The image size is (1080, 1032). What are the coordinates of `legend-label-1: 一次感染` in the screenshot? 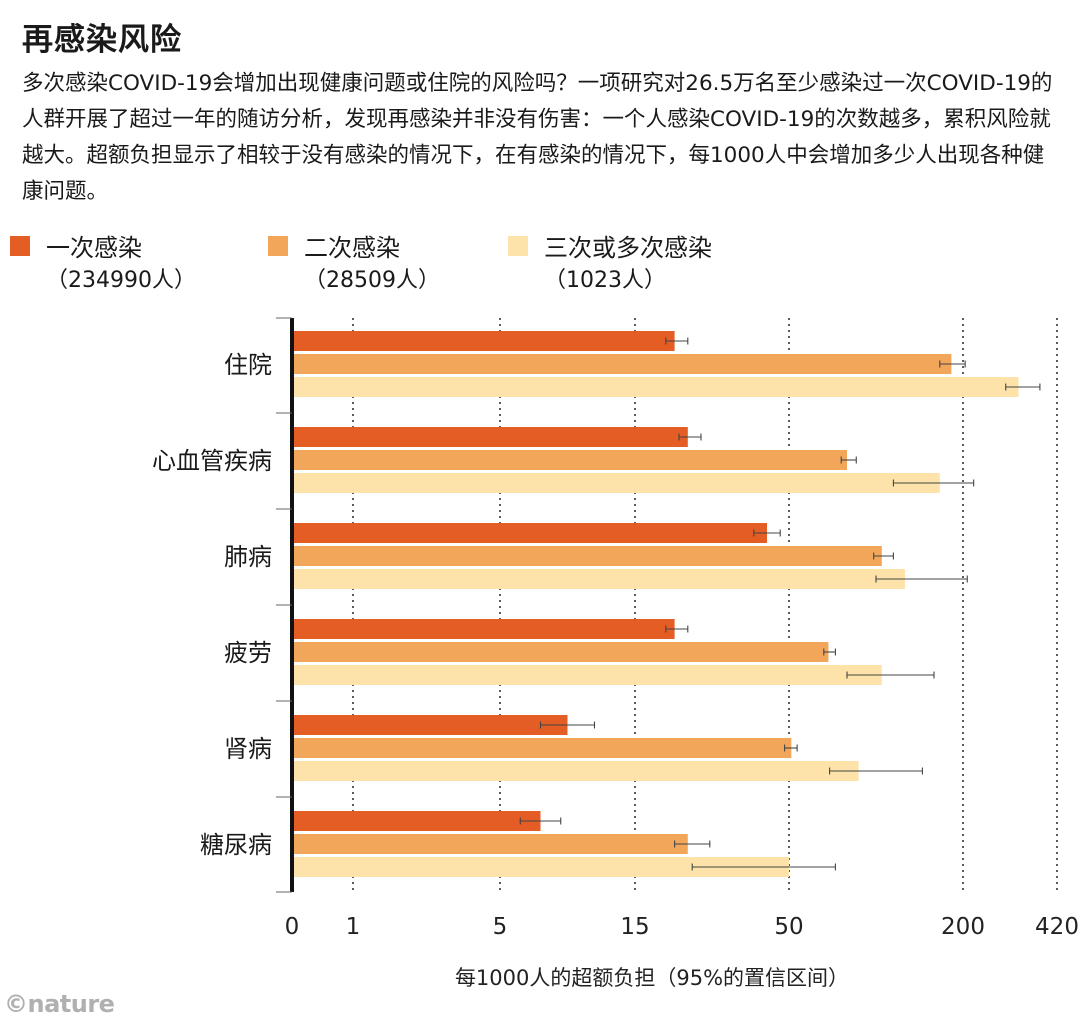 It's located at (94, 248).